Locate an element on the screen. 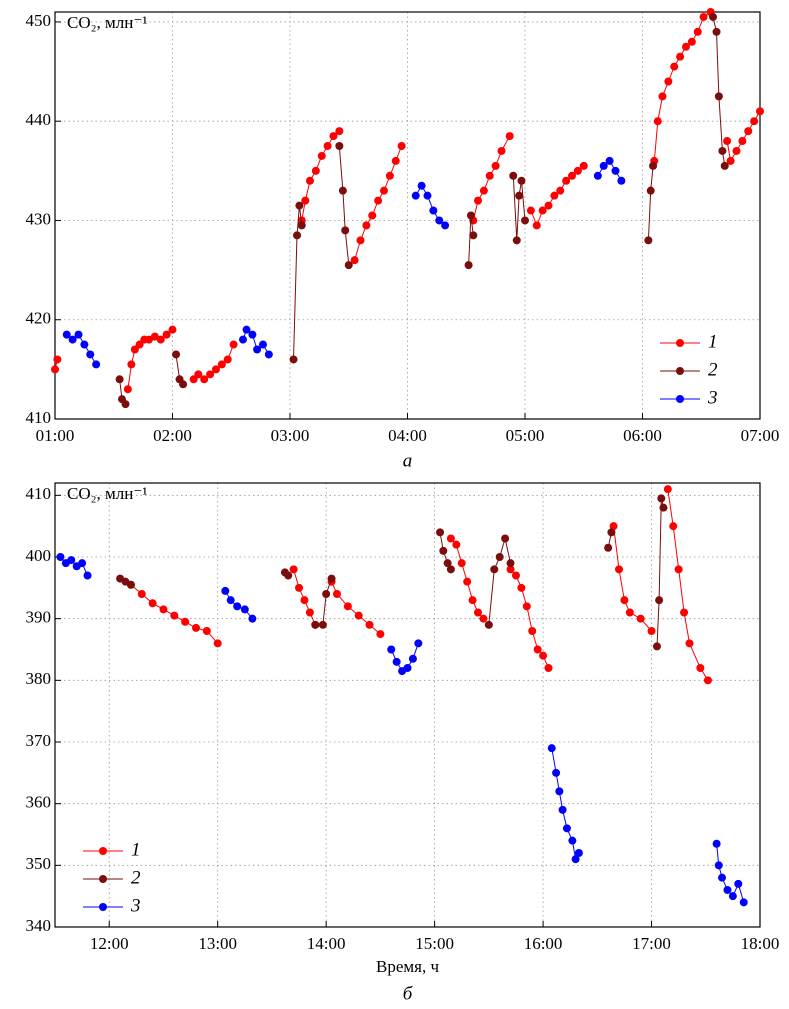 This screenshot has width=789, height=1009. x-tick-label: 03:00 is located at coordinates (290, 435).